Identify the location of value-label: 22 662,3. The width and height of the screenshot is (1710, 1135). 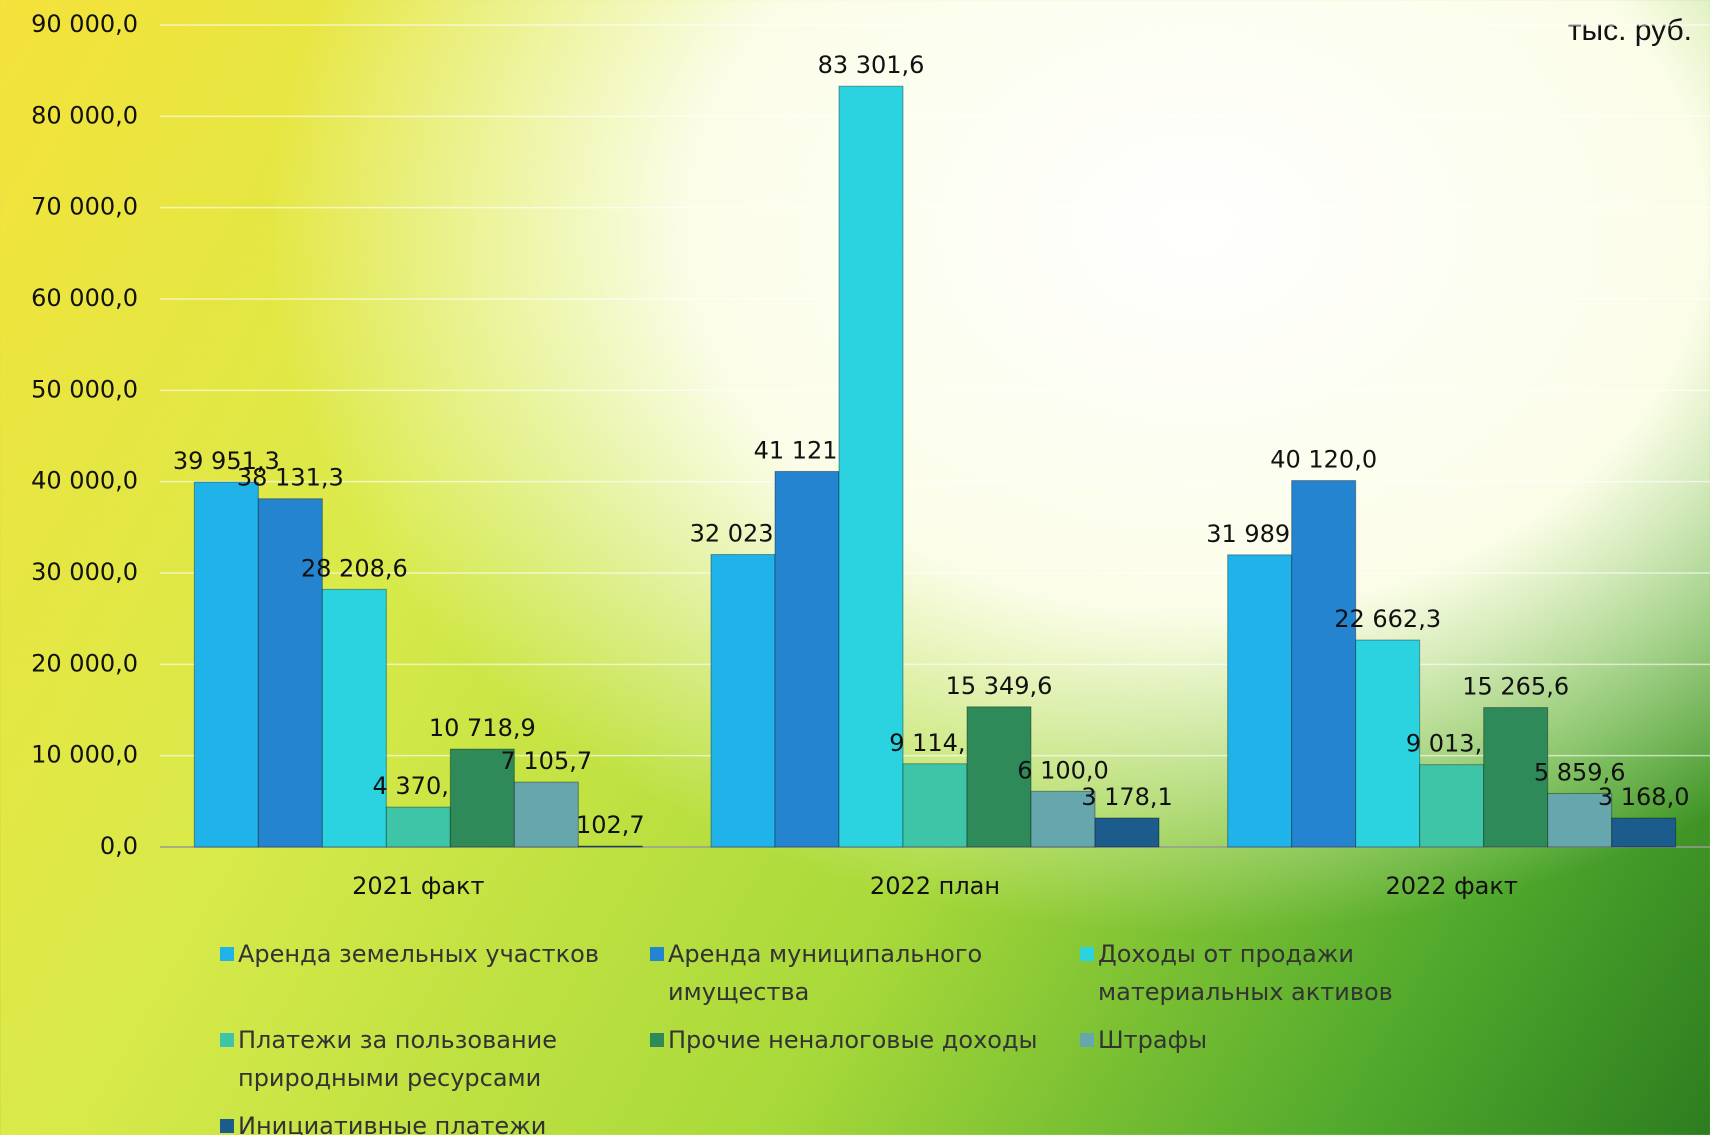
(1387, 619).